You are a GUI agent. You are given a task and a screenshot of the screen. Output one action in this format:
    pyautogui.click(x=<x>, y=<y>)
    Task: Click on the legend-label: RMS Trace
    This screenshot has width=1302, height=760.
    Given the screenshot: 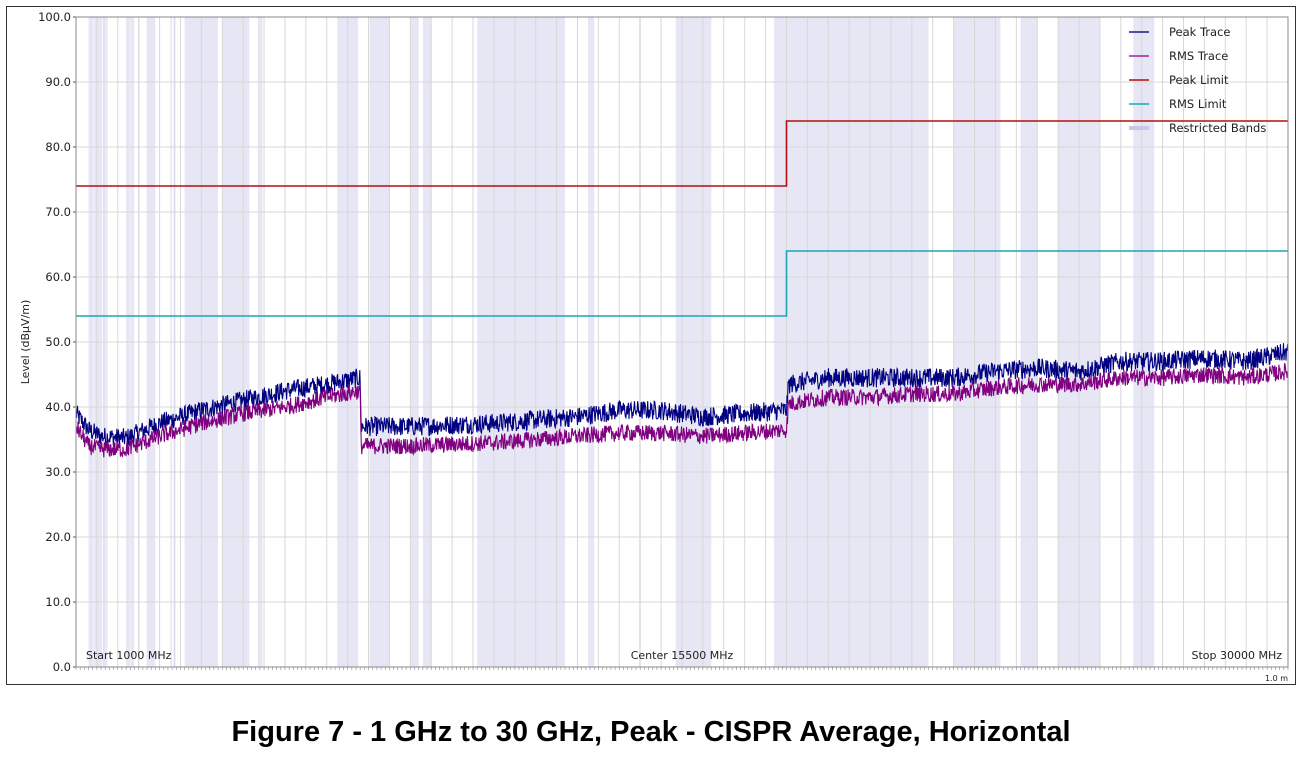 What is the action you would take?
    pyautogui.click(x=1198, y=56)
    